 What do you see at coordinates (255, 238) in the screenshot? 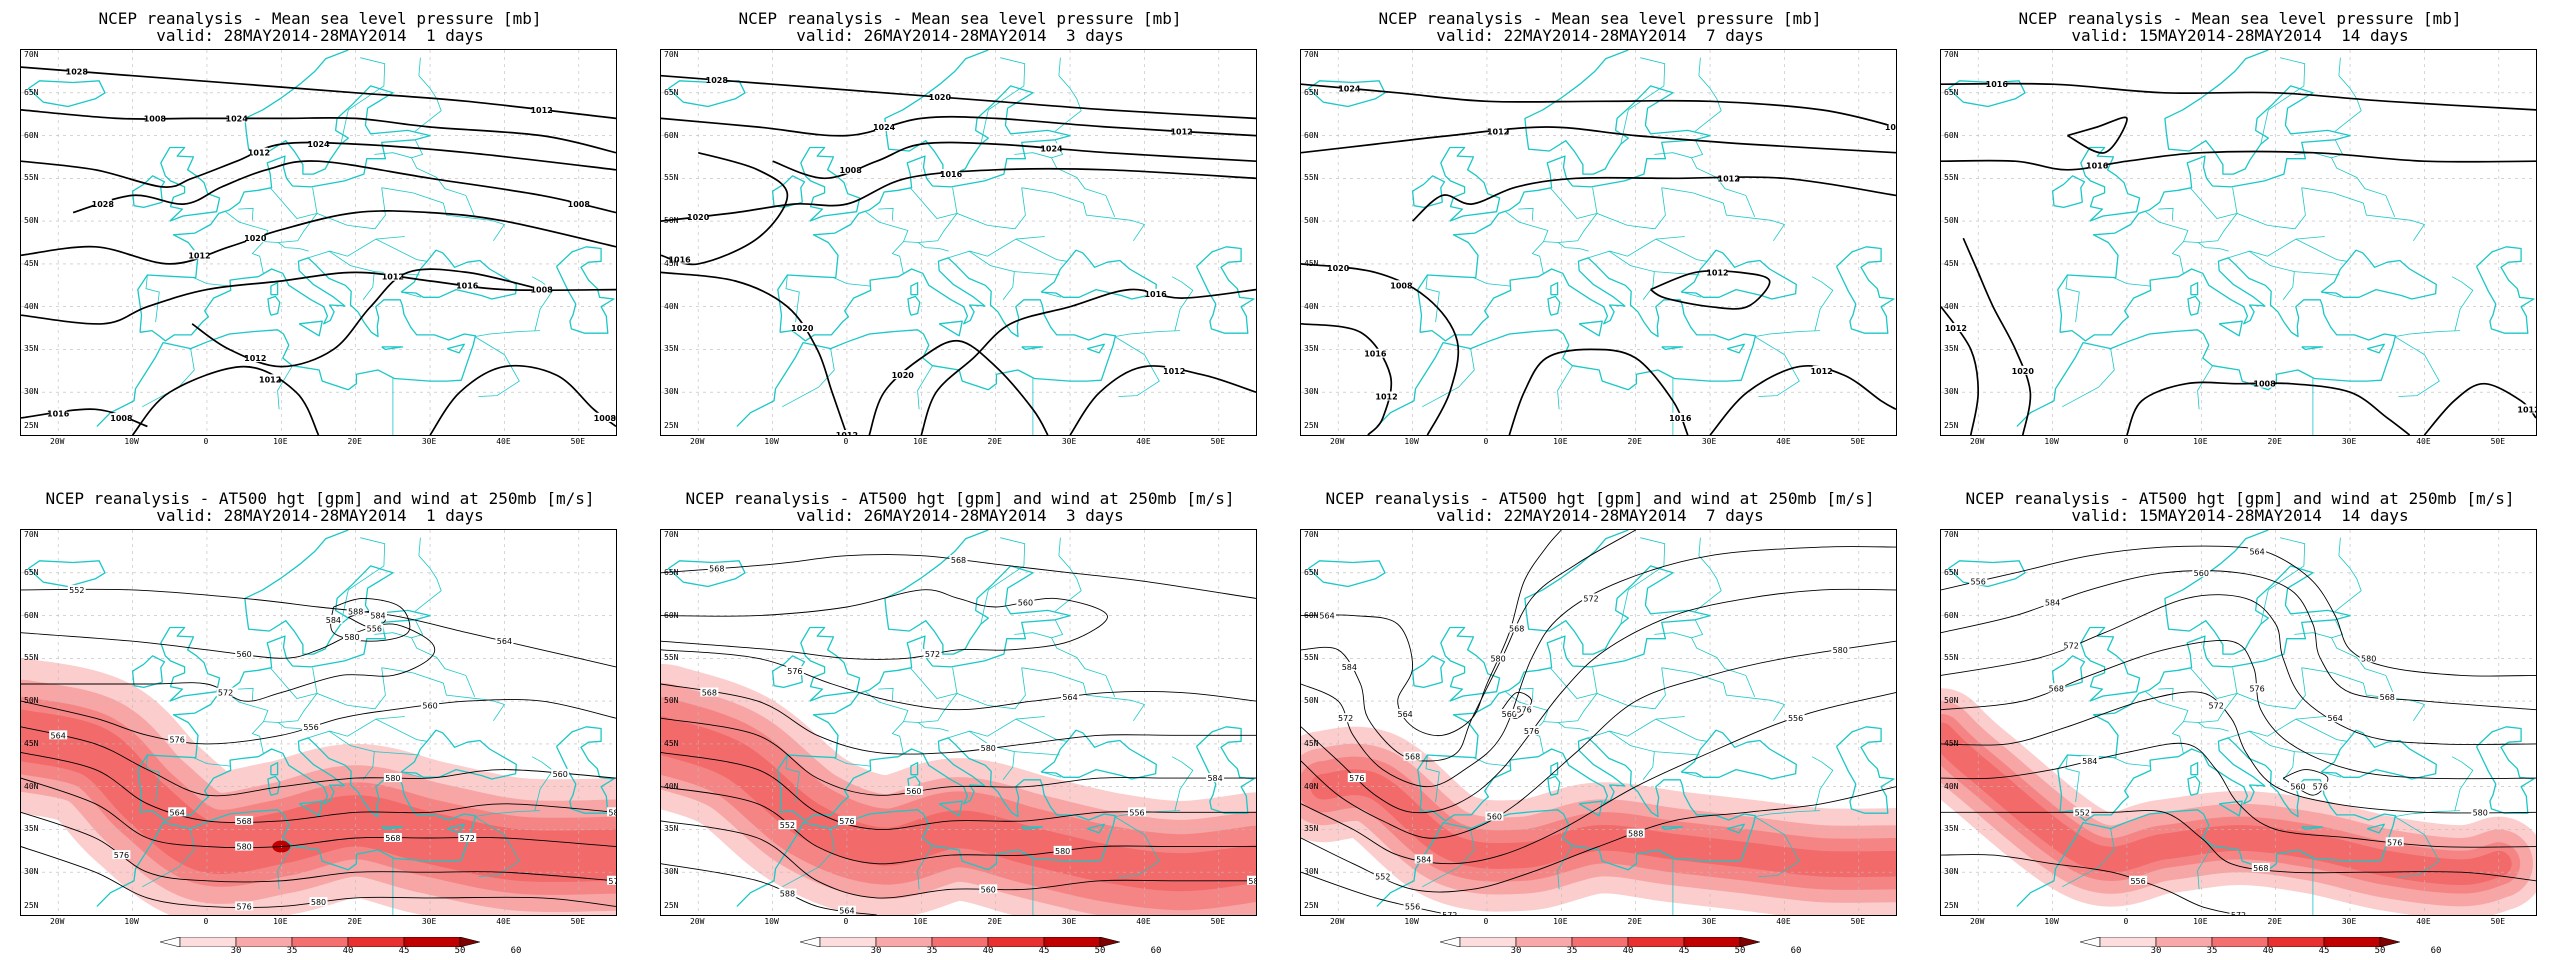
I see `contour-label: 1020` at bounding box center [255, 238].